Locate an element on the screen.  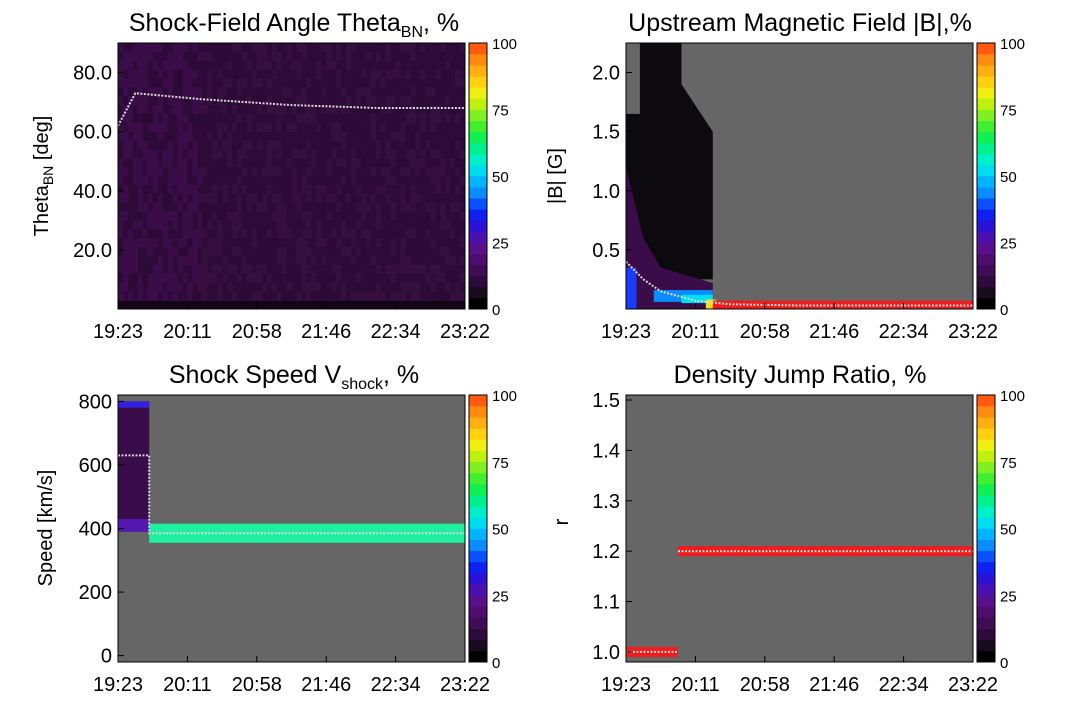
distribution-region is located at coordinates (134, 466).